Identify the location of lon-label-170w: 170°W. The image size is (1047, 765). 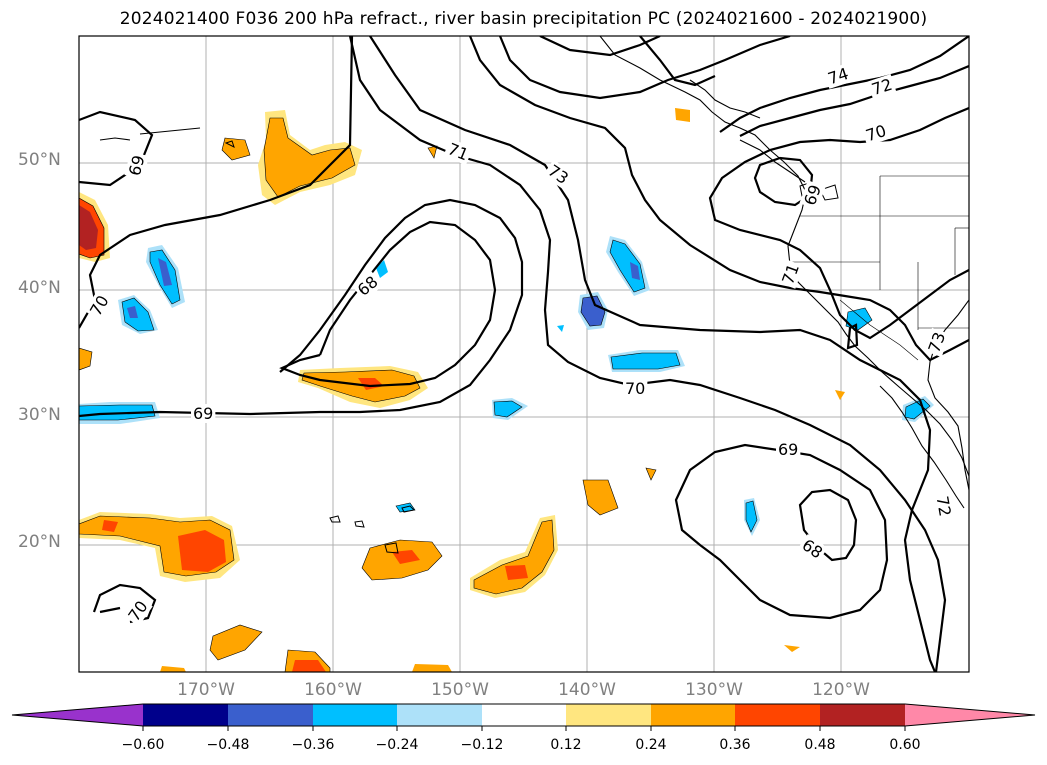
(206, 690).